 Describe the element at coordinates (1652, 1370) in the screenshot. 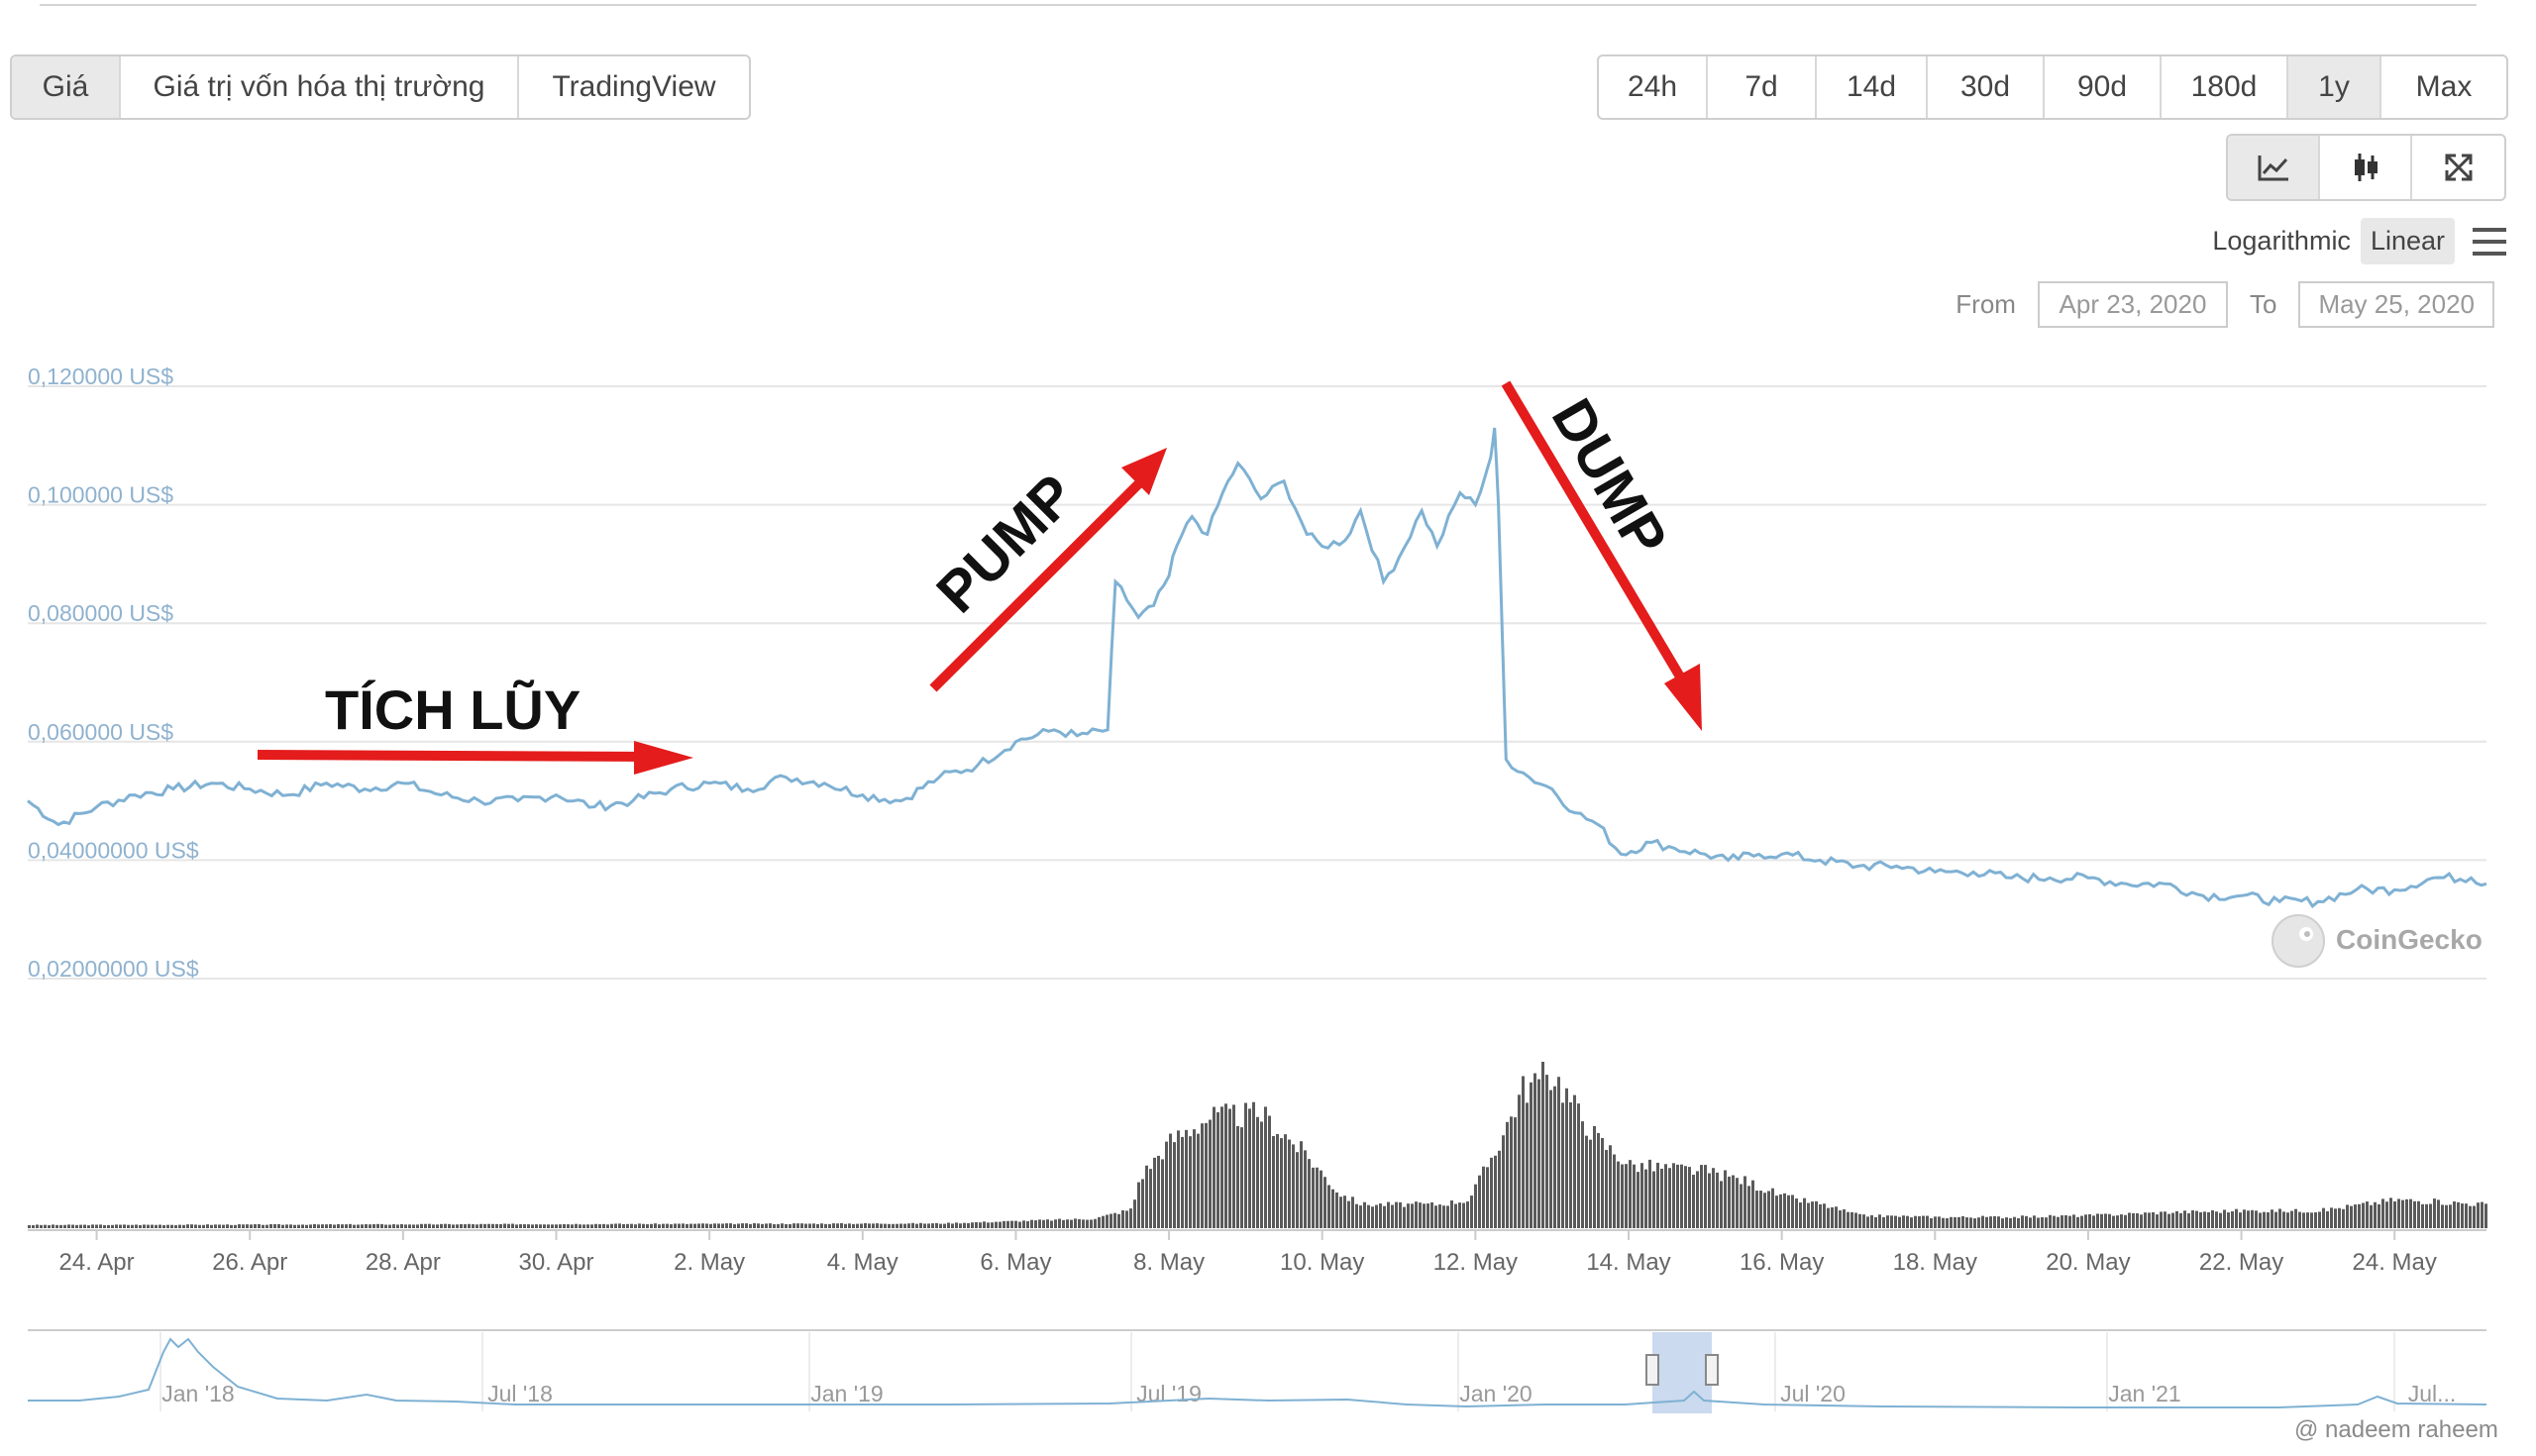

I see `navigator-left-handle` at that location.